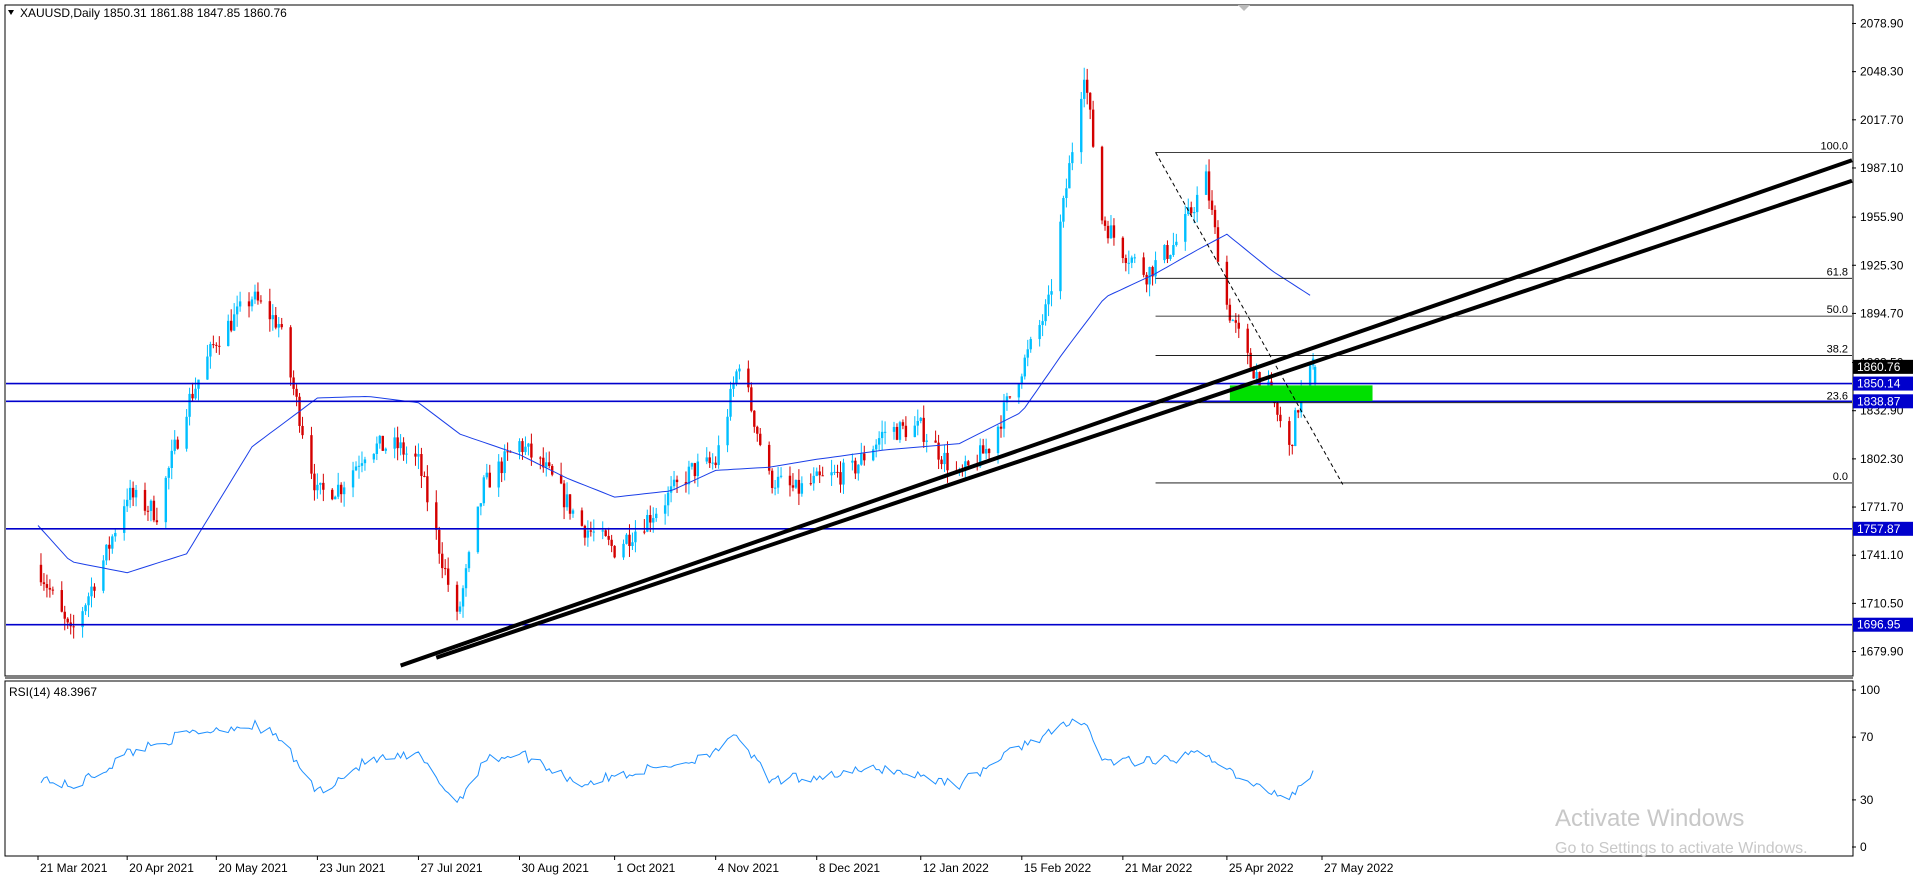  What do you see at coordinates (74, 868) in the screenshot?
I see `time-tick-label: 21 Mar 2021` at bounding box center [74, 868].